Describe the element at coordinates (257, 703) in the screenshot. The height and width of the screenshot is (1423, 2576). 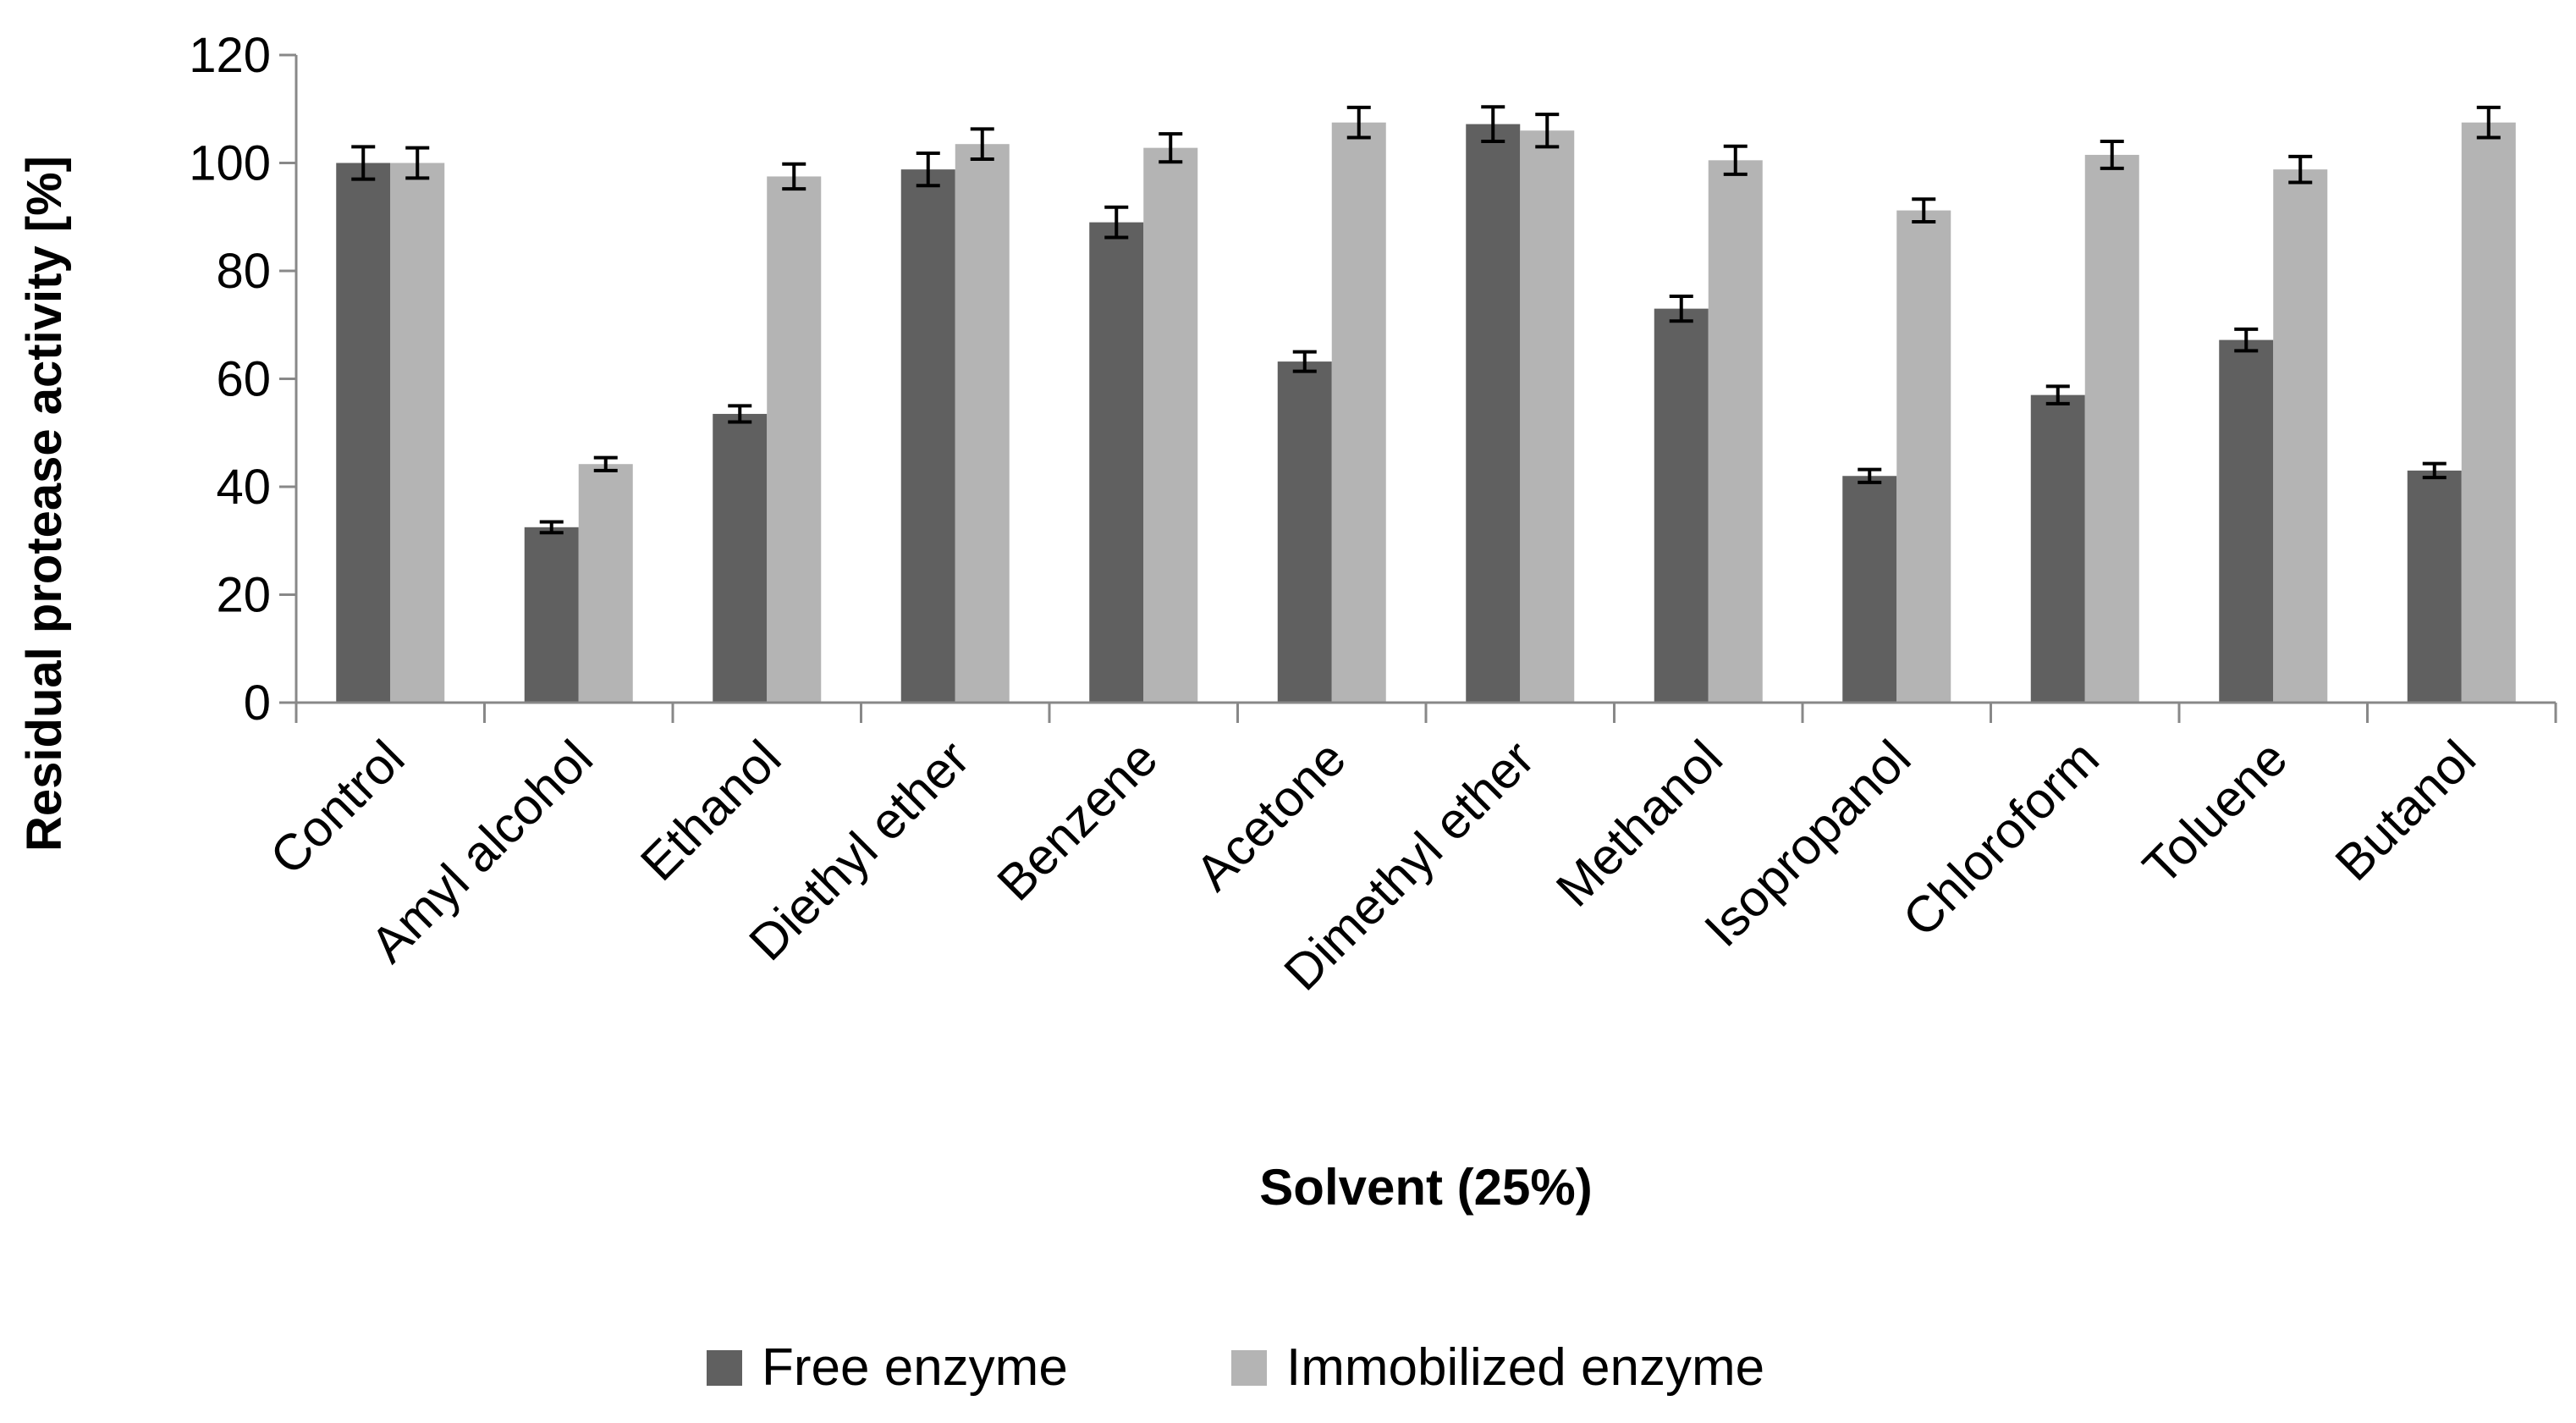
I see `y-tick-label: 0` at that location.